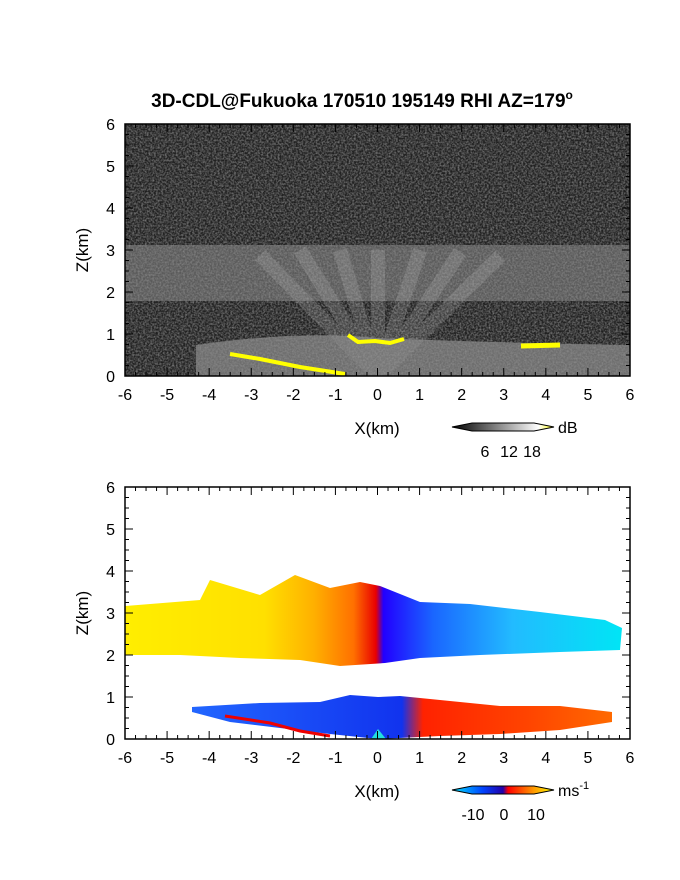  What do you see at coordinates (110, 335) in the screenshot?
I see `reflectivity-y-tick-label: 1` at bounding box center [110, 335].